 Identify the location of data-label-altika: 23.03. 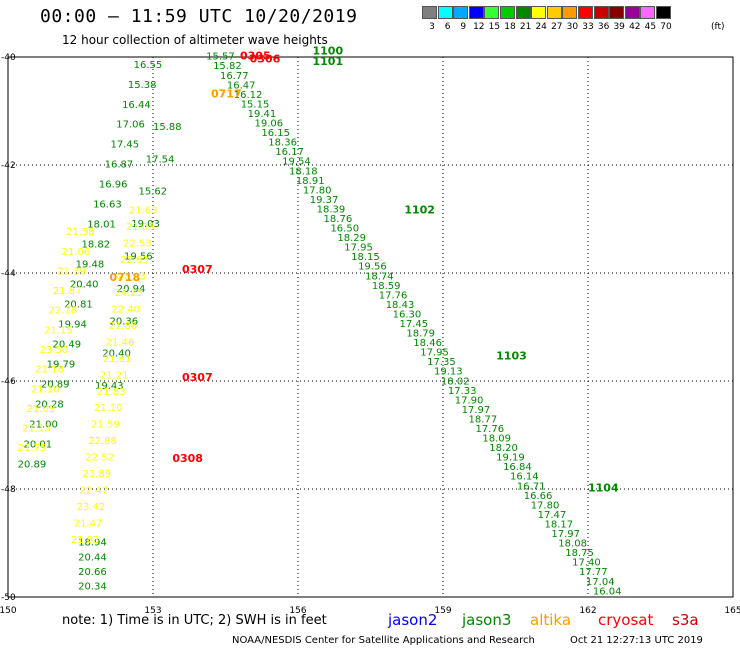
(131, 276).